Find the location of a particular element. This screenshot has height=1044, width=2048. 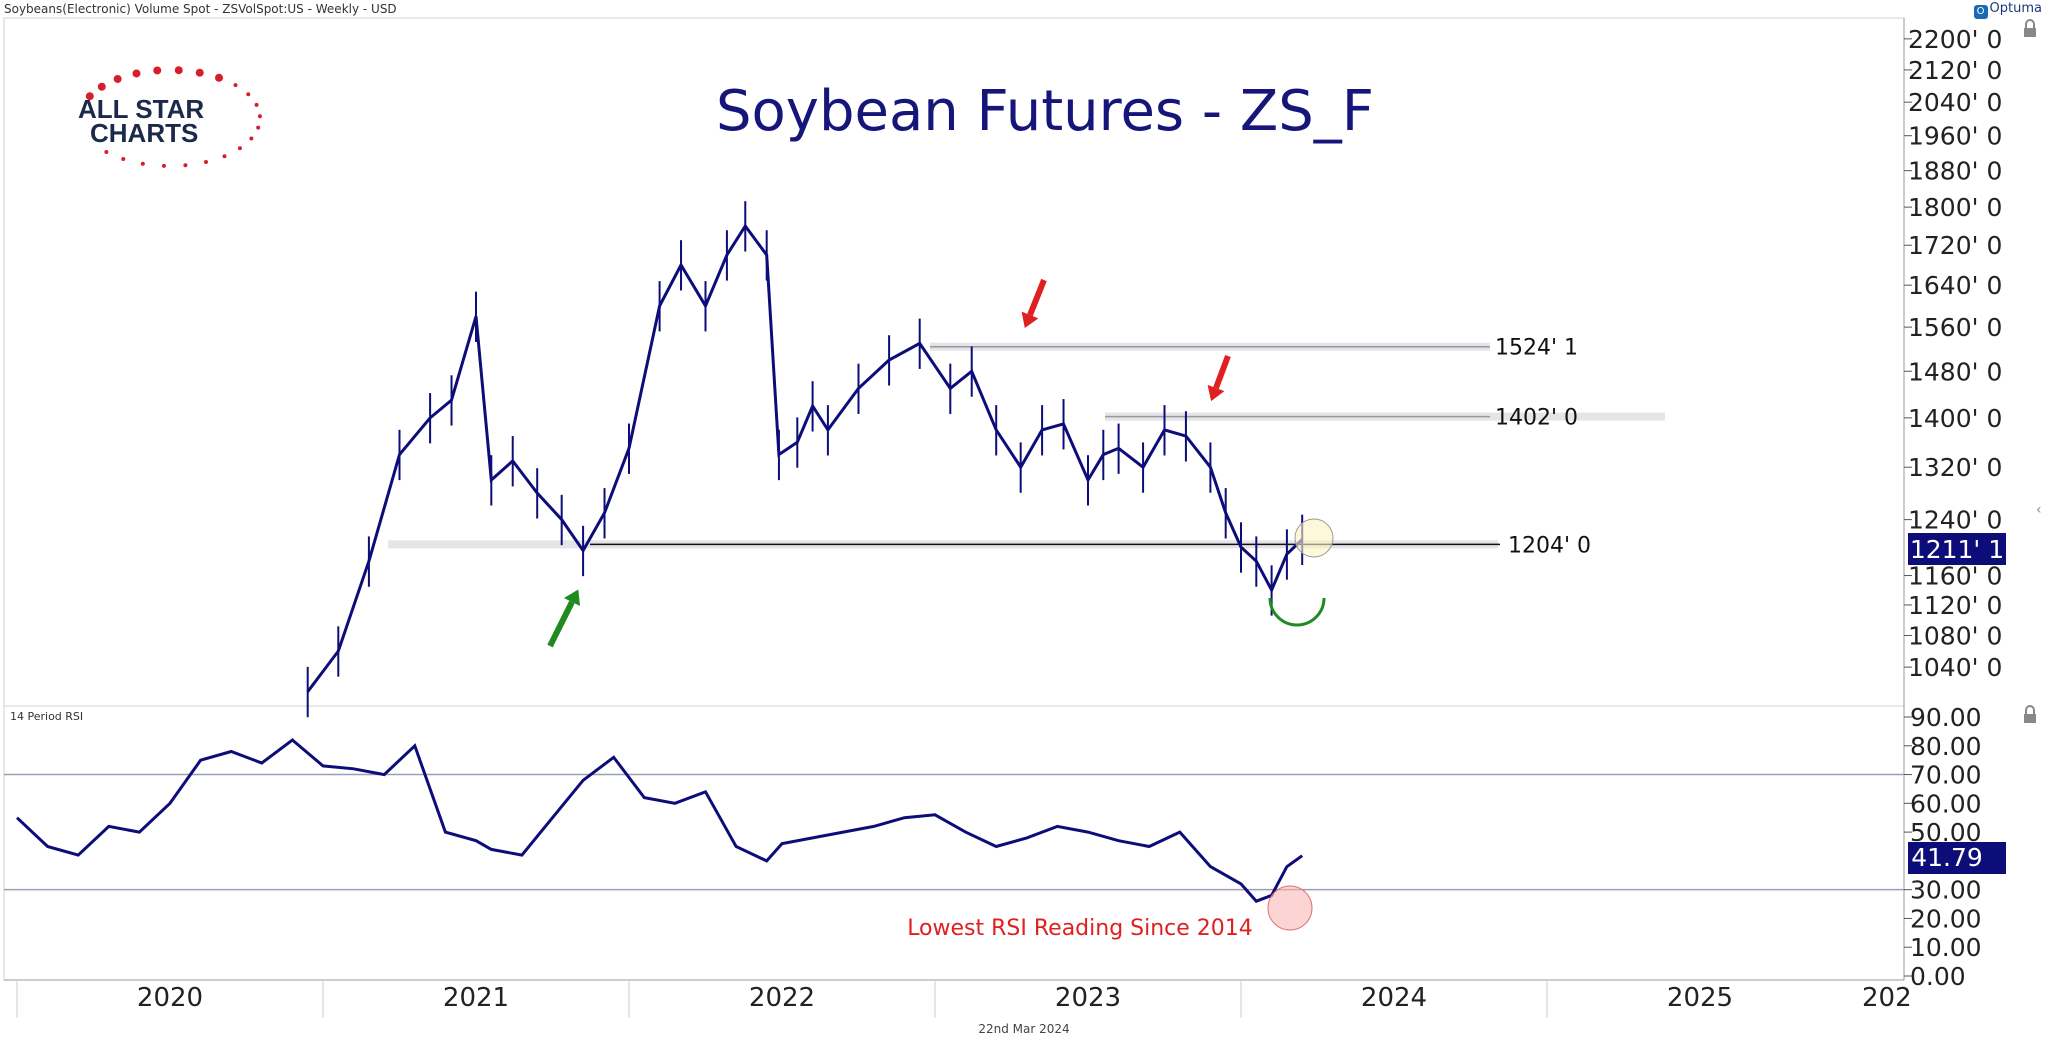

rsi-tick-label: 0.00 is located at coordinates (1938, 976).